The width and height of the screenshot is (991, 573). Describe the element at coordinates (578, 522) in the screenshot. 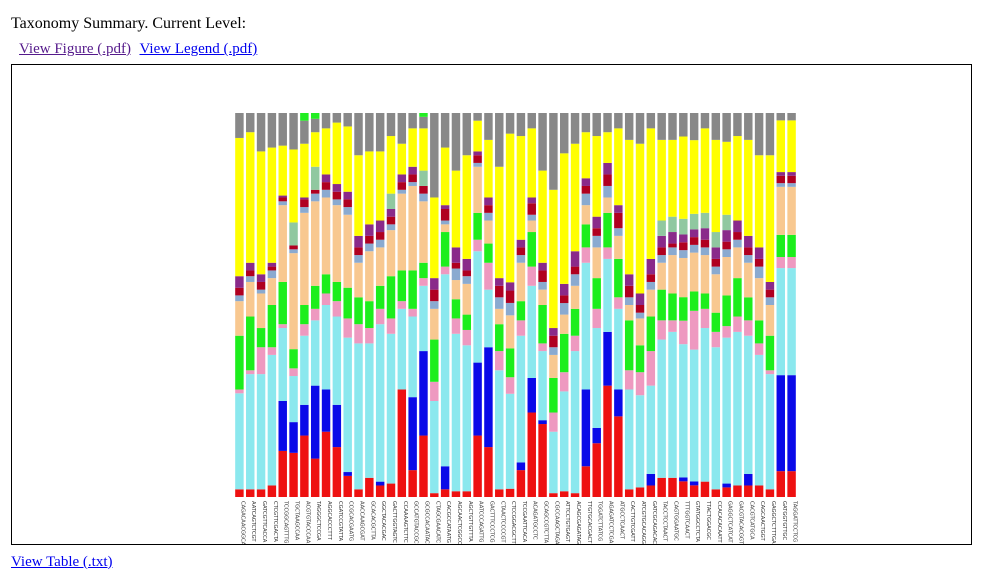

I see `x-tick-label: ACAGCGAGATAG` at that location.